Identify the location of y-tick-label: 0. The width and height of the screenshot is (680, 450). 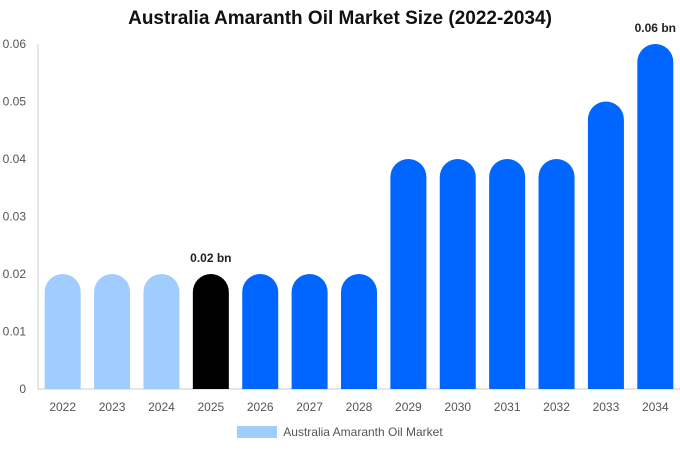
(22, 389).